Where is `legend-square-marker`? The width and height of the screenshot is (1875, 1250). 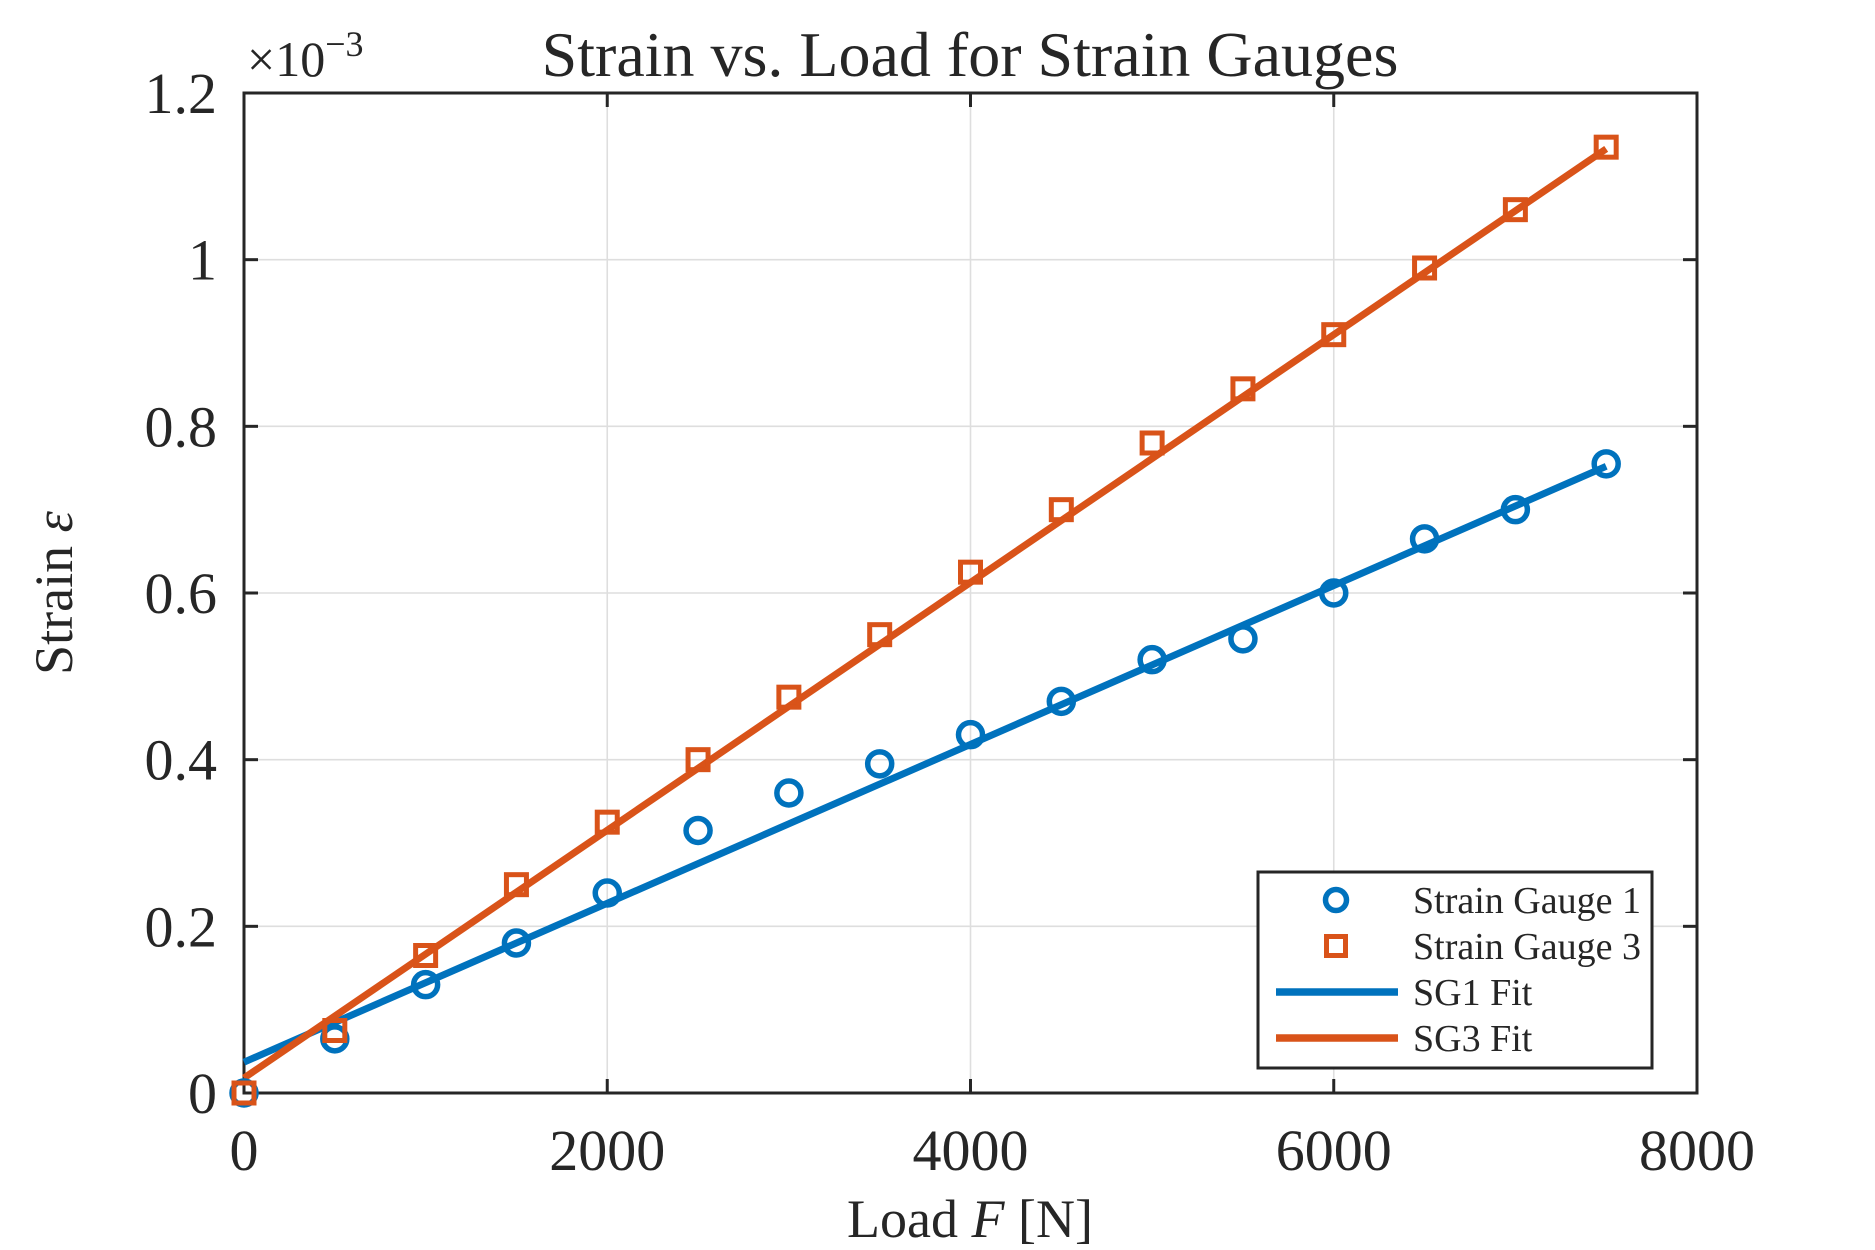
legend-square-marker is located at coordinates (1336, 946).